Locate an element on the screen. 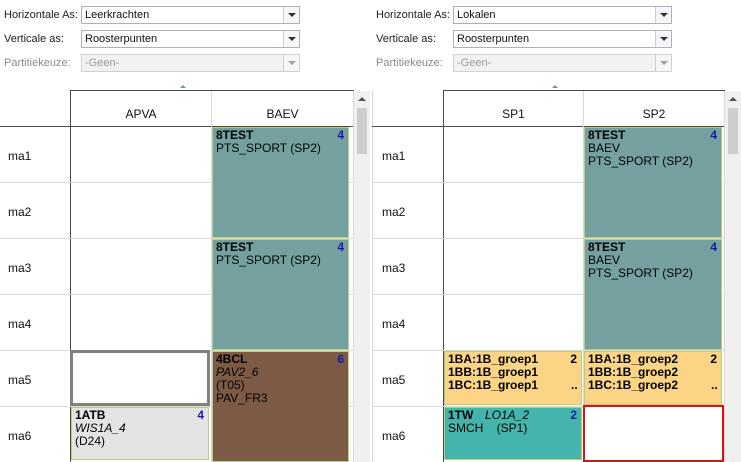  lesson-group: 1BB:1B_groep2 is located at coordinates (633, 372).